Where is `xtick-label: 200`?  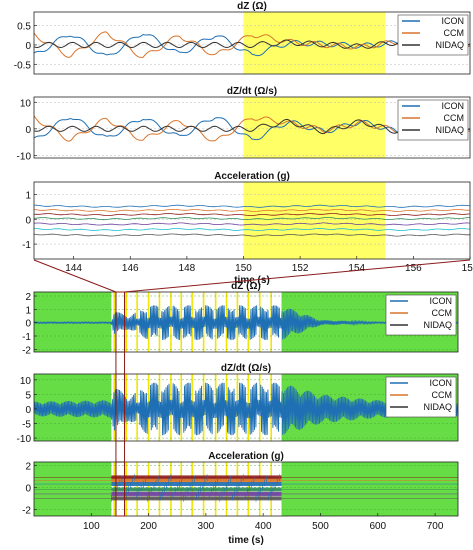
xtick-label: 200 is located at coordinates (148, 526).